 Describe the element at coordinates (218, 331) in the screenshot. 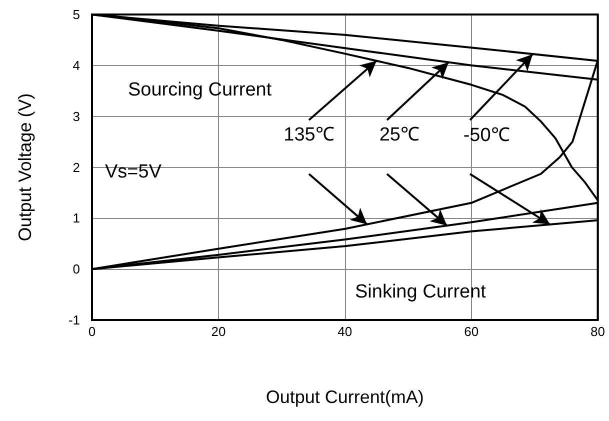

I see `x-tick-label: 20` at that location.